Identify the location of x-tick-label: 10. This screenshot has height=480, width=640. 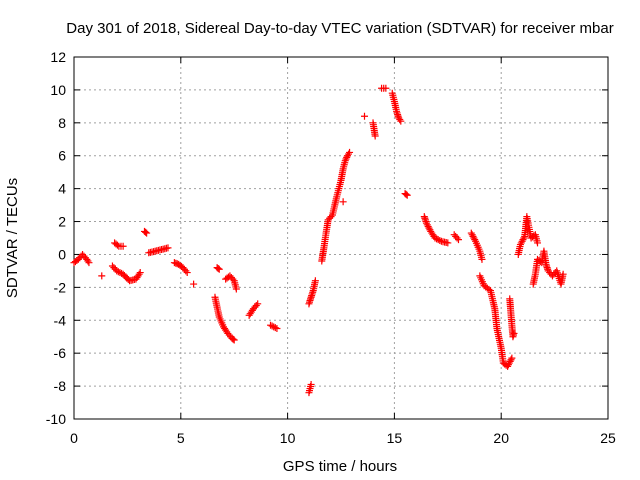
(288, 438).